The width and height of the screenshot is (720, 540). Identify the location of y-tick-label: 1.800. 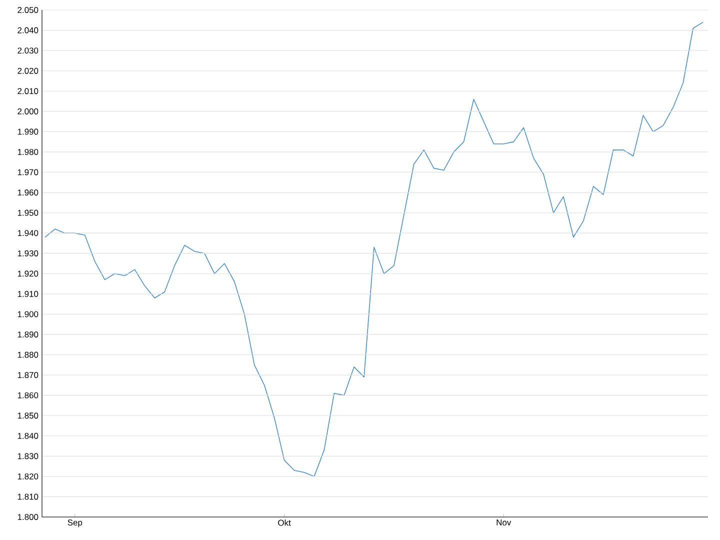
(28, 517).